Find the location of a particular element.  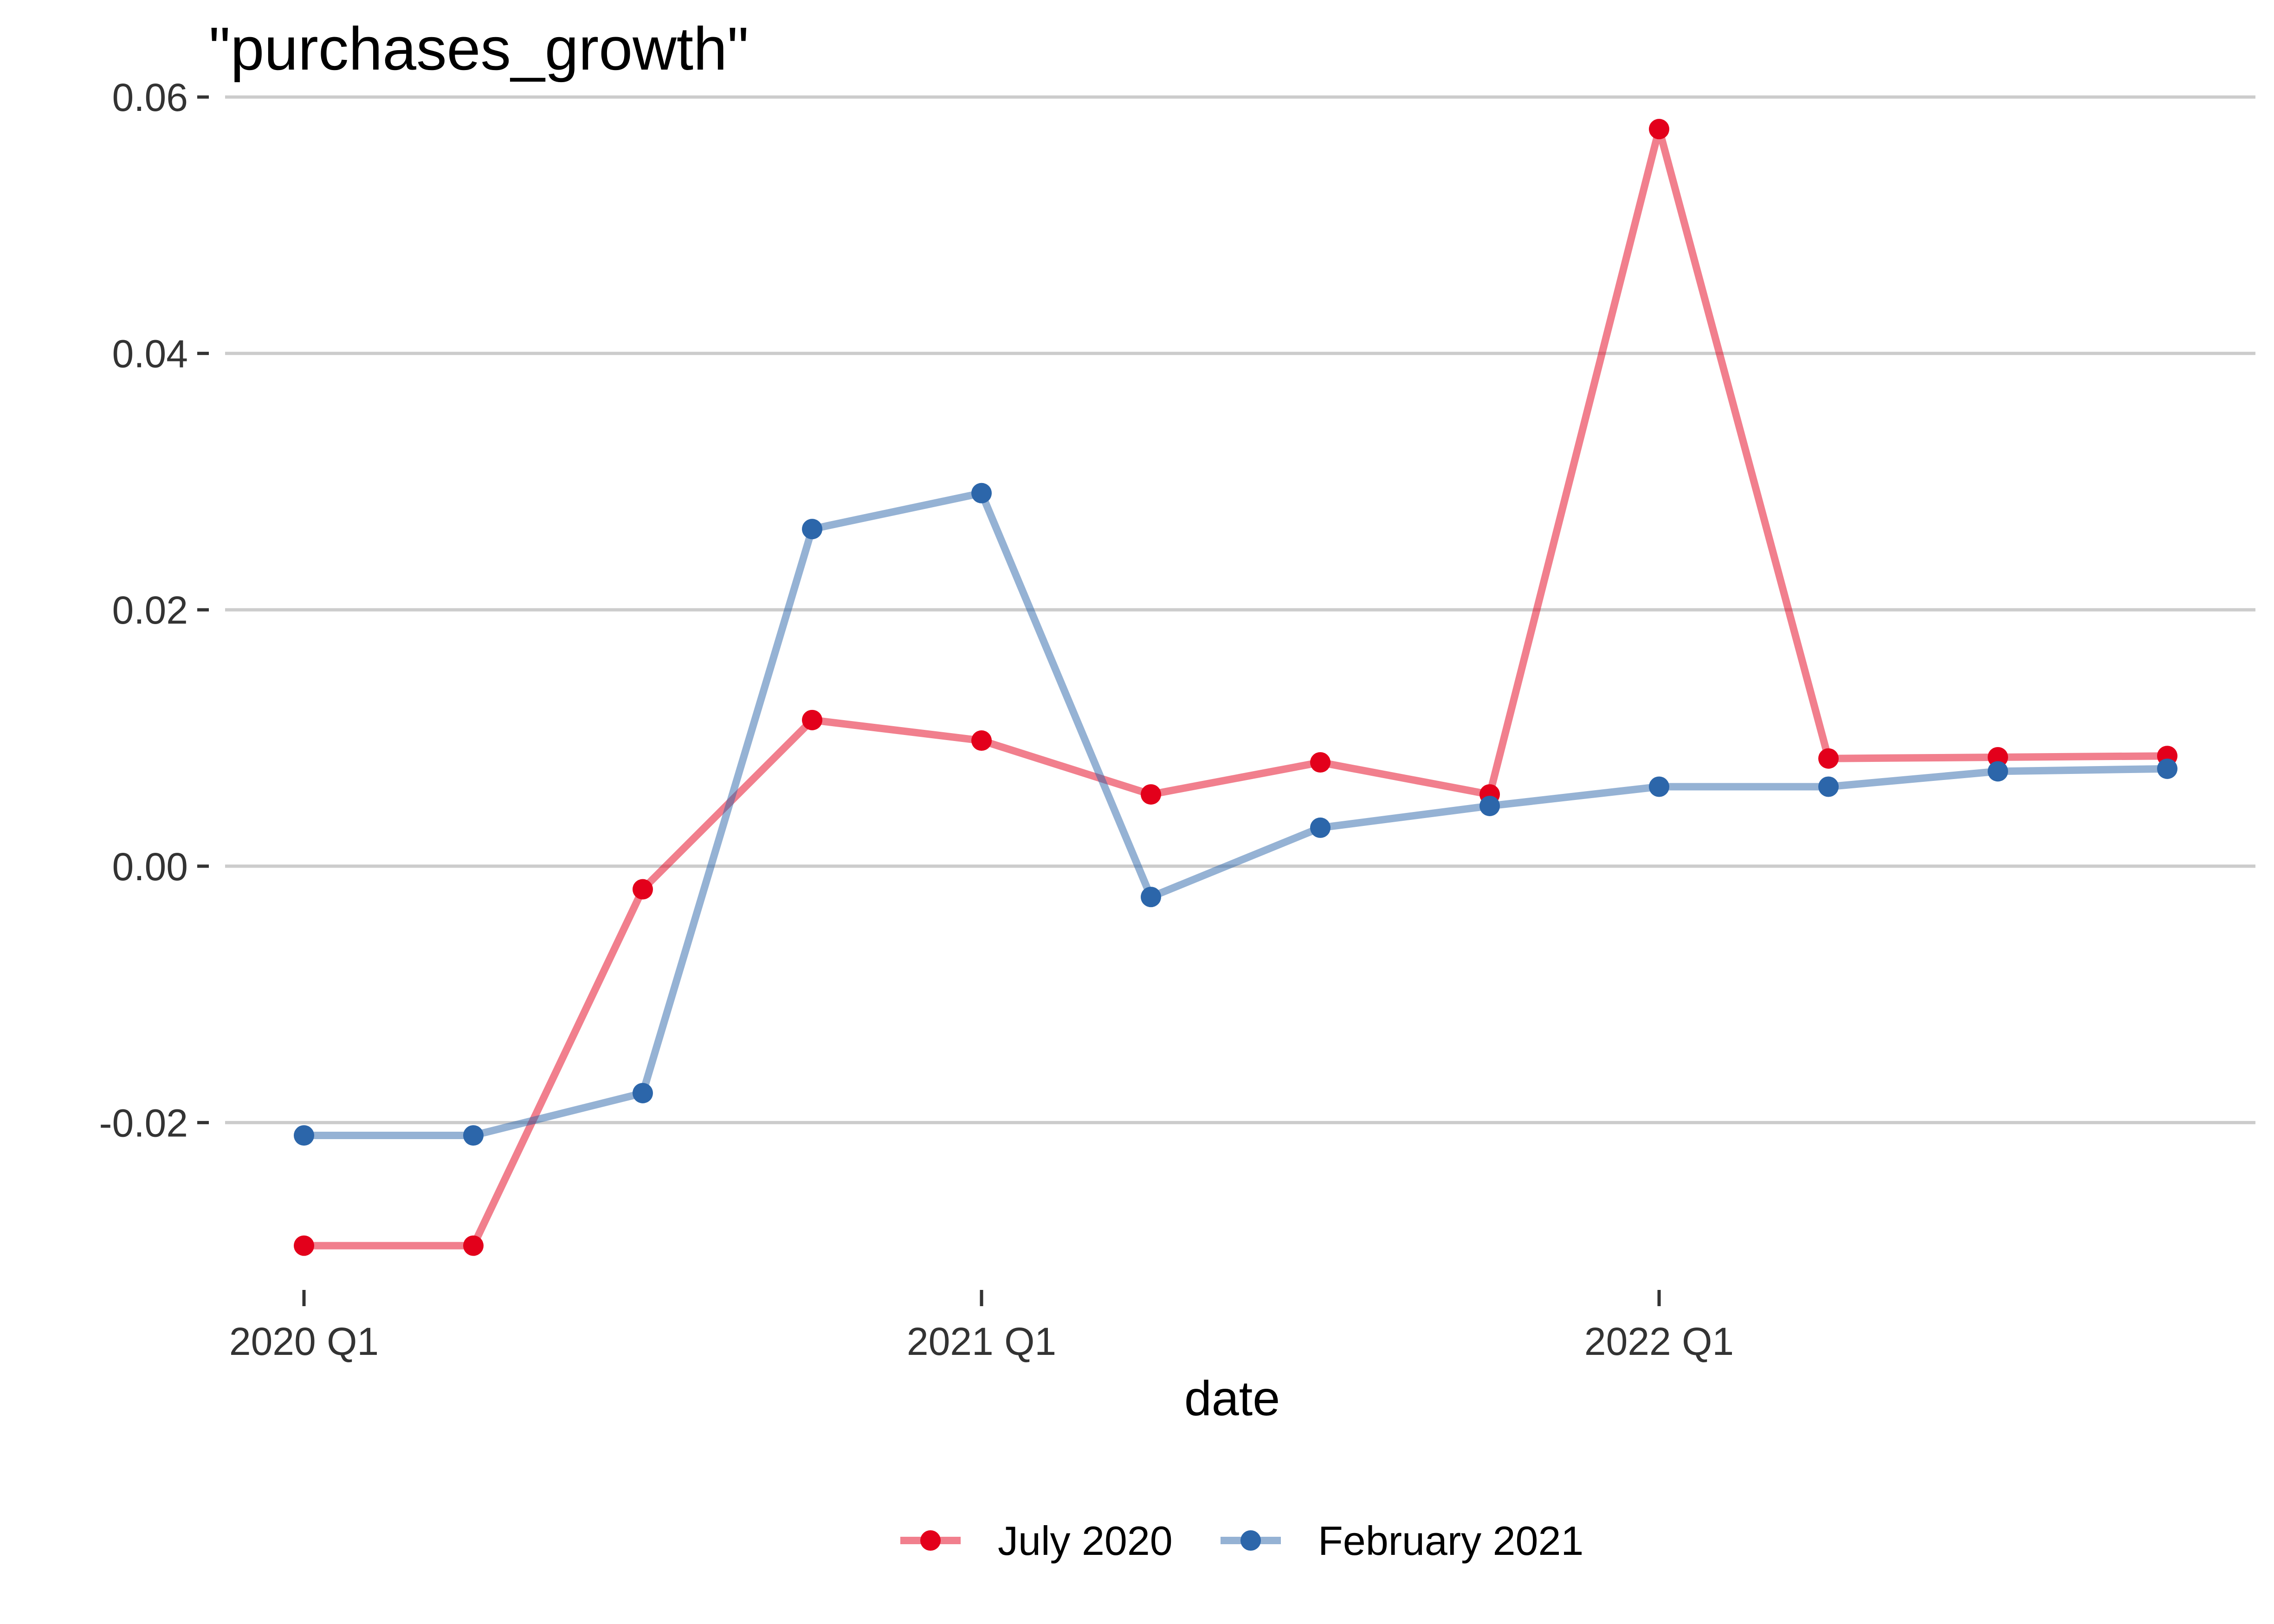

y-tick-label: 0.06 is located at coordinates (150, 98).